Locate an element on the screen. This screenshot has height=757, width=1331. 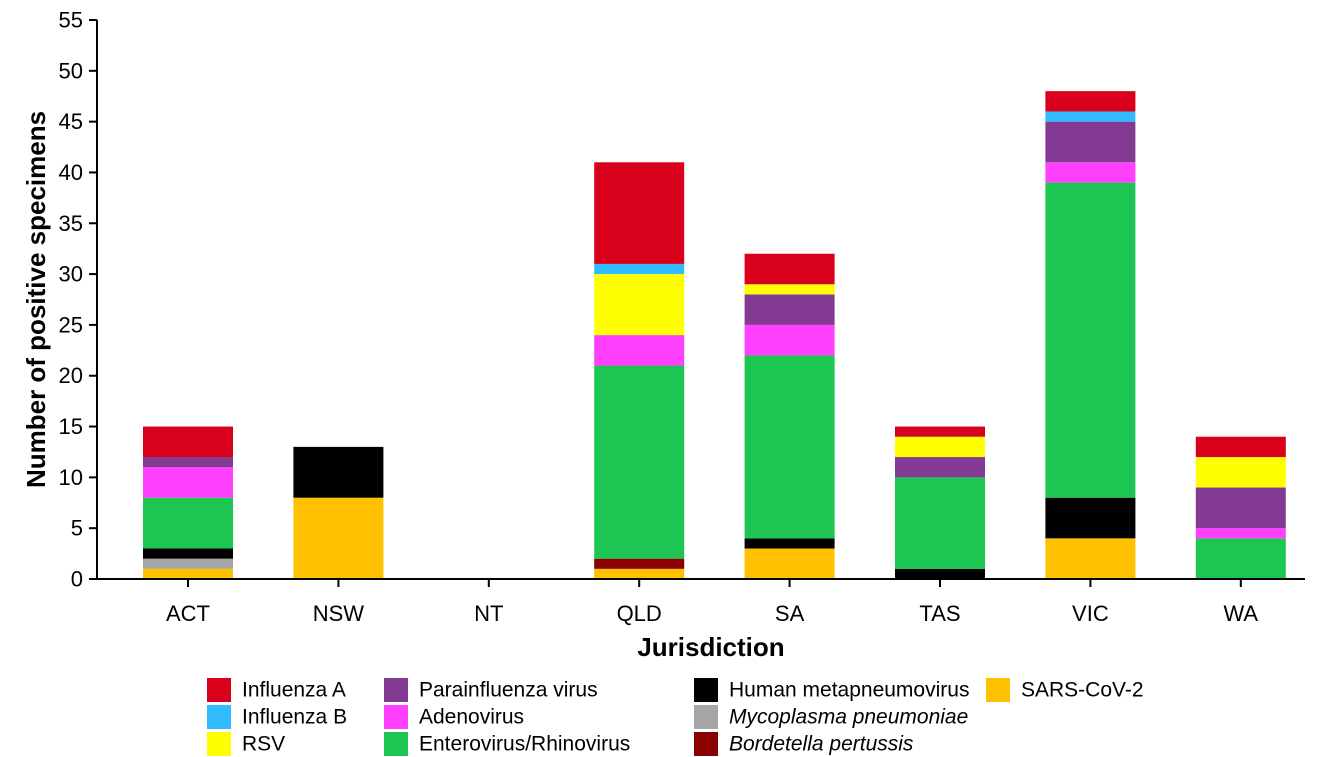
legend-label: Influenza A is located at coordinates (294, 690).